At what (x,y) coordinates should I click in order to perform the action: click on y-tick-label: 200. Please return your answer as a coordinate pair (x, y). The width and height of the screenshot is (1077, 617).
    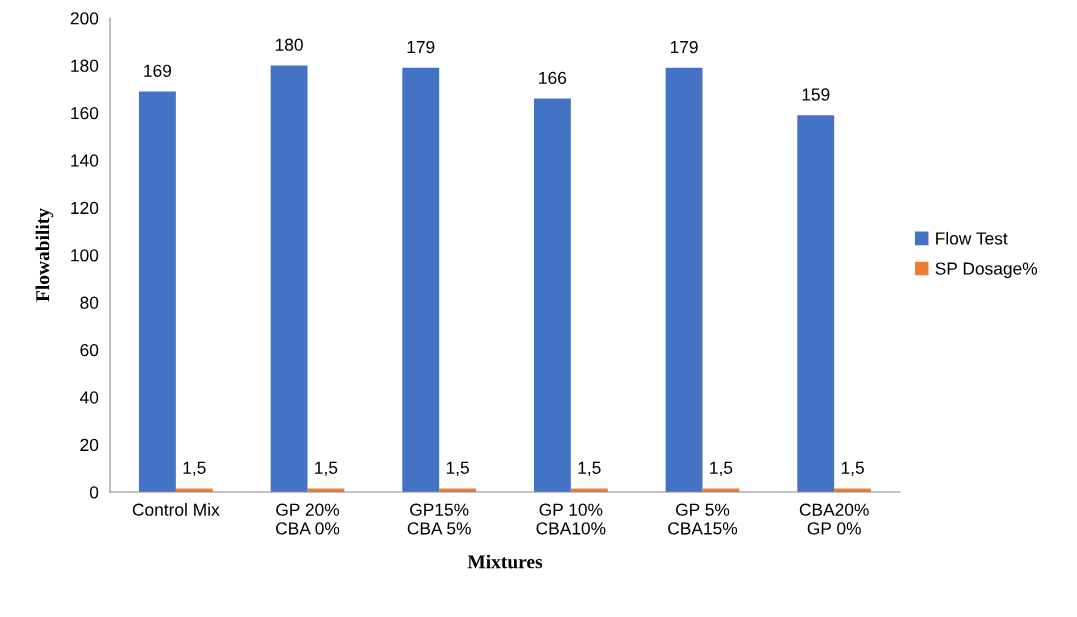
    Looking at the image, I should click on (84, 18).